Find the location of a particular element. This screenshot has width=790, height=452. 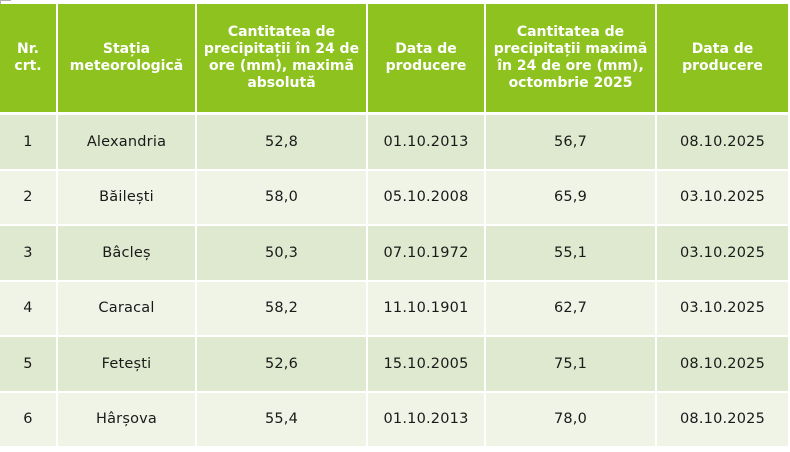

cell-nr: 5 is located at coordinates (29, 364).